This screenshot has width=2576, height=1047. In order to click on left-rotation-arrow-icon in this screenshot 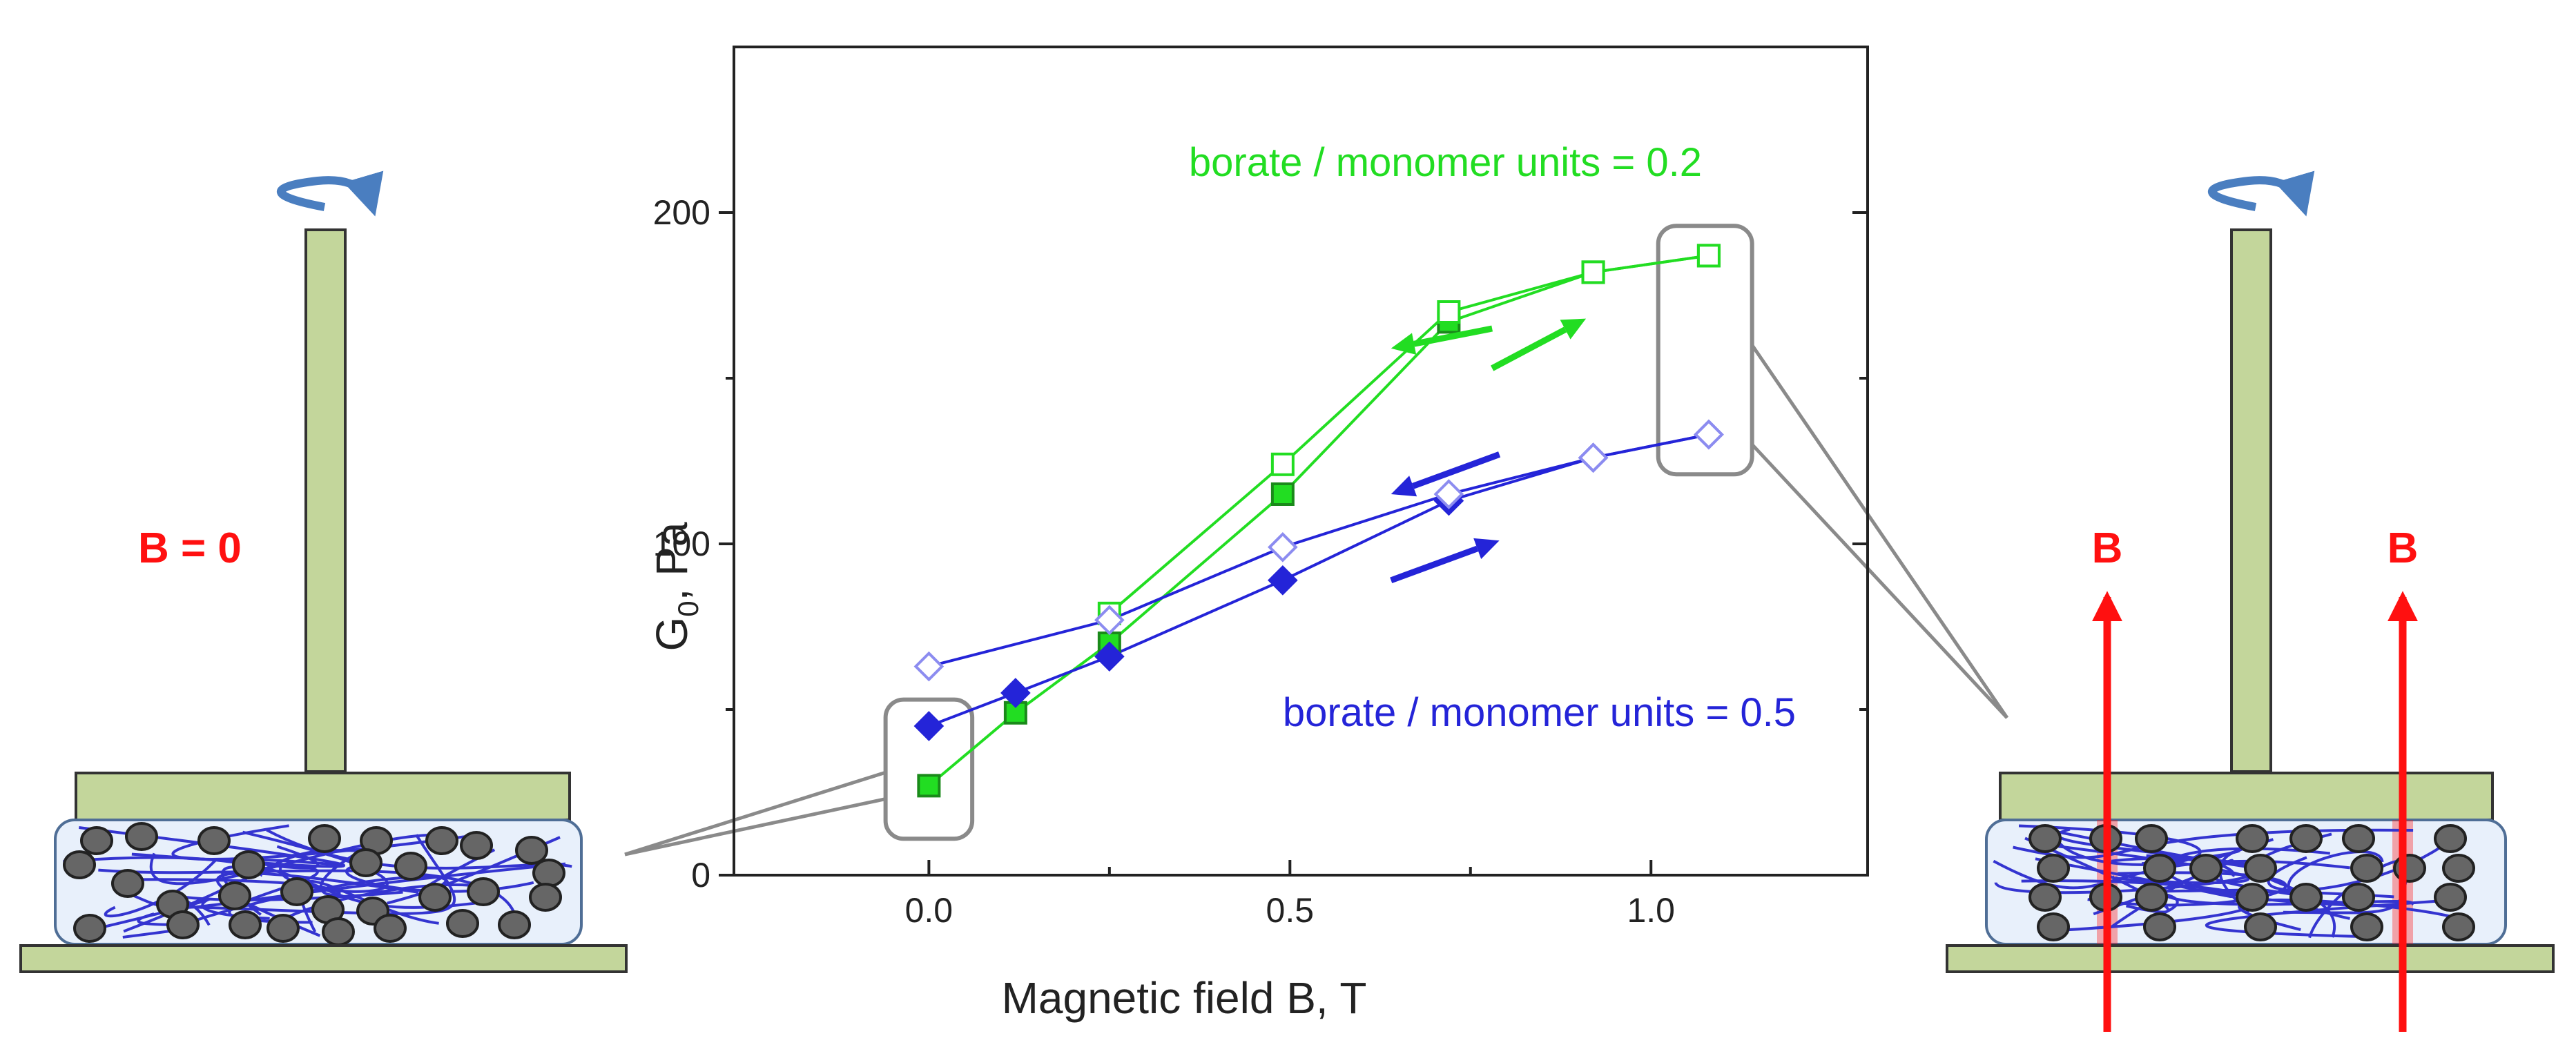, I will do `click(330, 194)`.